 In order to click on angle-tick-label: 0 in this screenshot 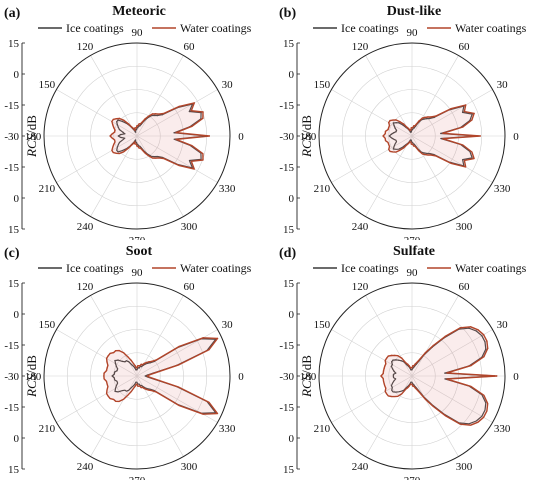, I will do `click(516, 377)`.